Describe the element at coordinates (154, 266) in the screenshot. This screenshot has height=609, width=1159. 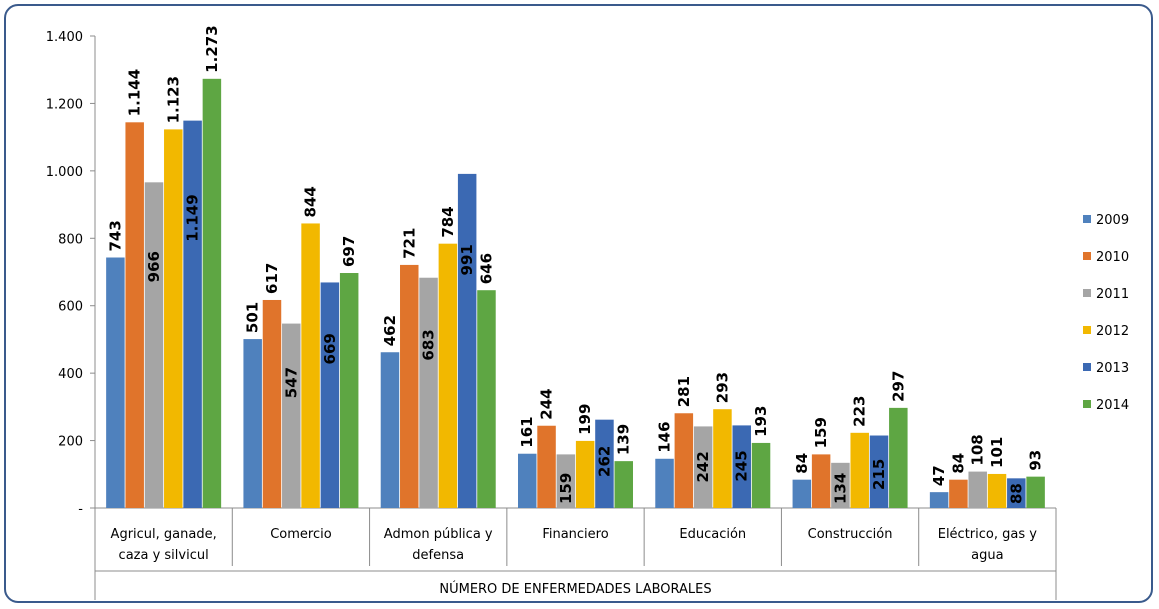
I see `data-label: 966` at that location.